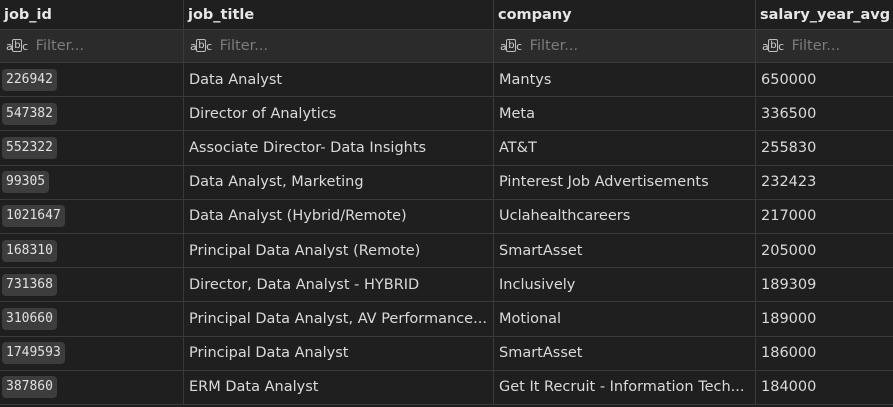  What do you see at coordinates (92, 182) in the screenshot?
I see `job-id-cell: 99305` at bounding box center [92, 182].